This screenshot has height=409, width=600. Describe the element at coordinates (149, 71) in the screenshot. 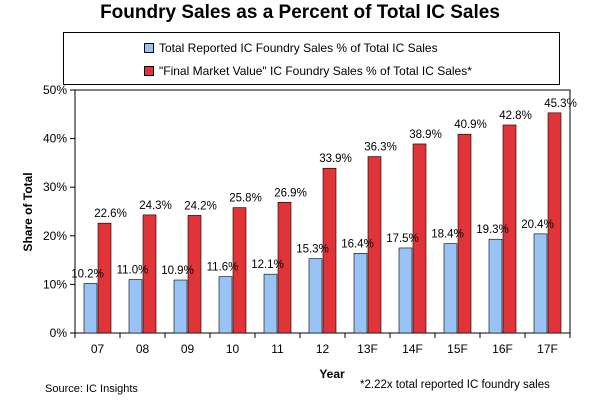

I see `legend-swatch-final-market-value` at that location.